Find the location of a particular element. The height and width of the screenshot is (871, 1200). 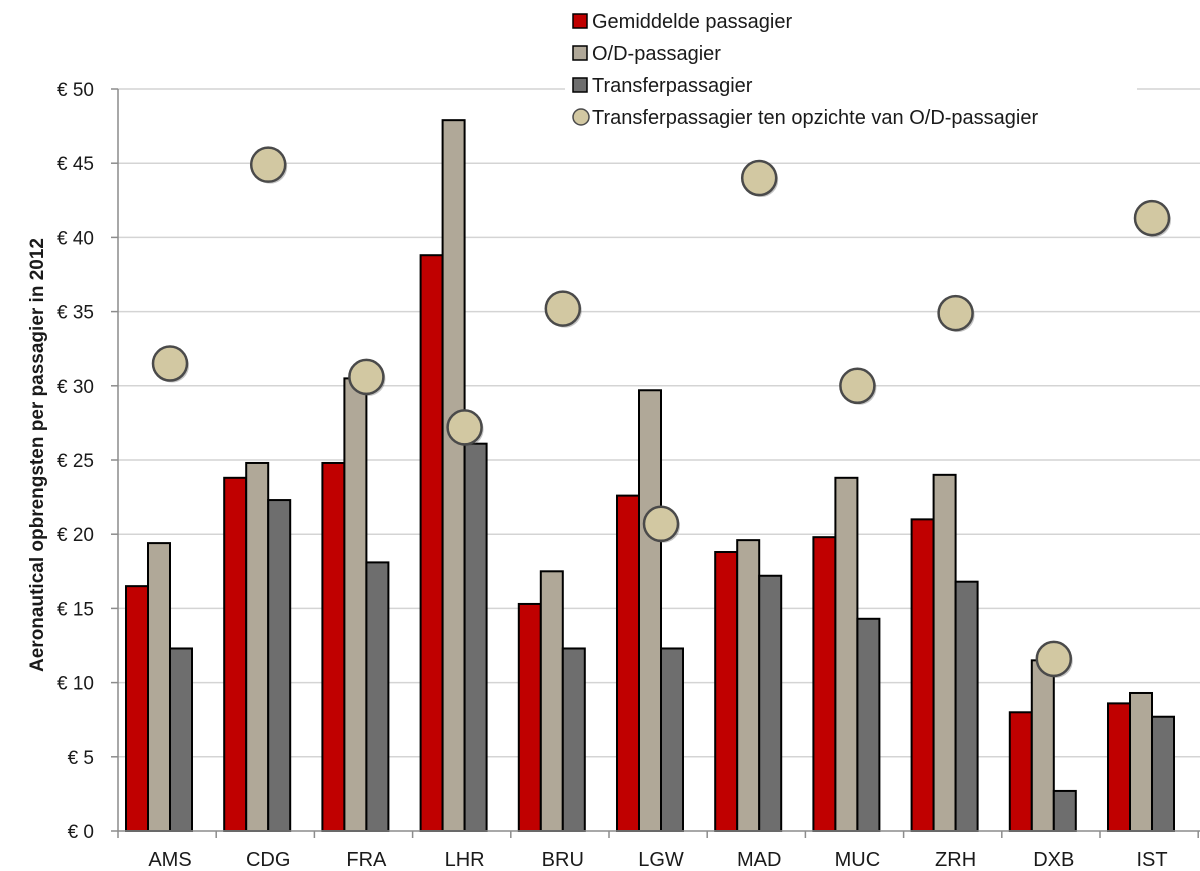

x-tick-label: MAD is located at coordinates (759, 860).